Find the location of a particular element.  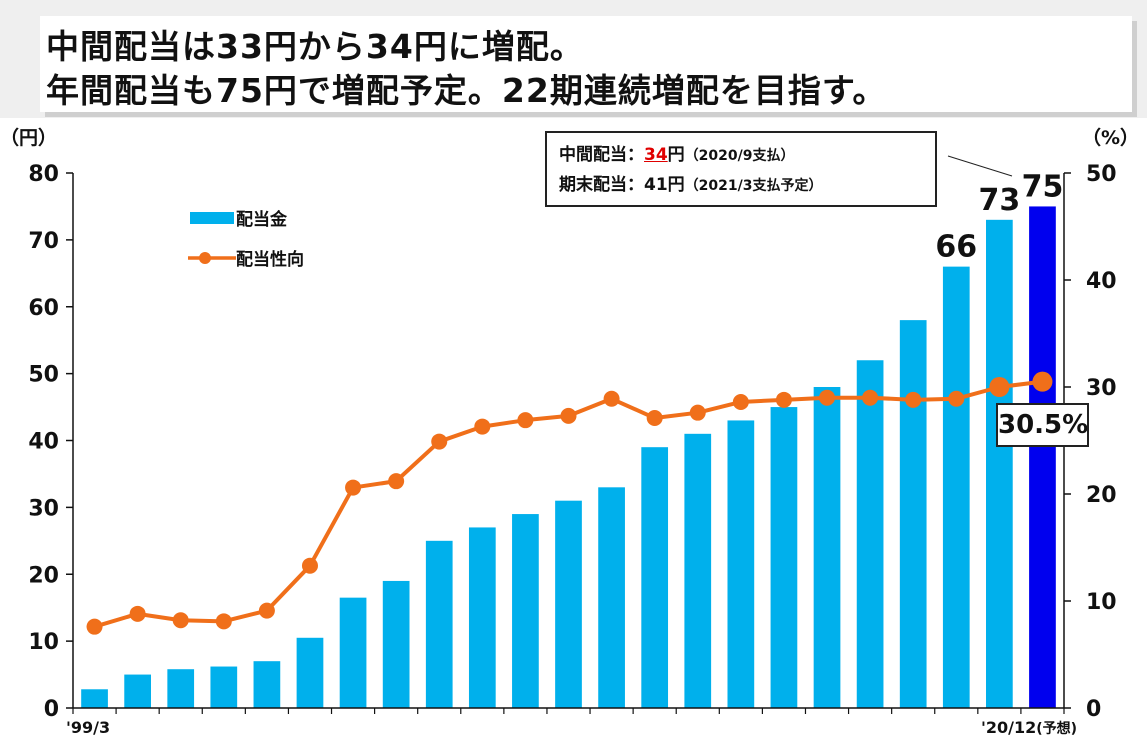

y-left-tick-label: 10 is located at coordinates (43, 642).